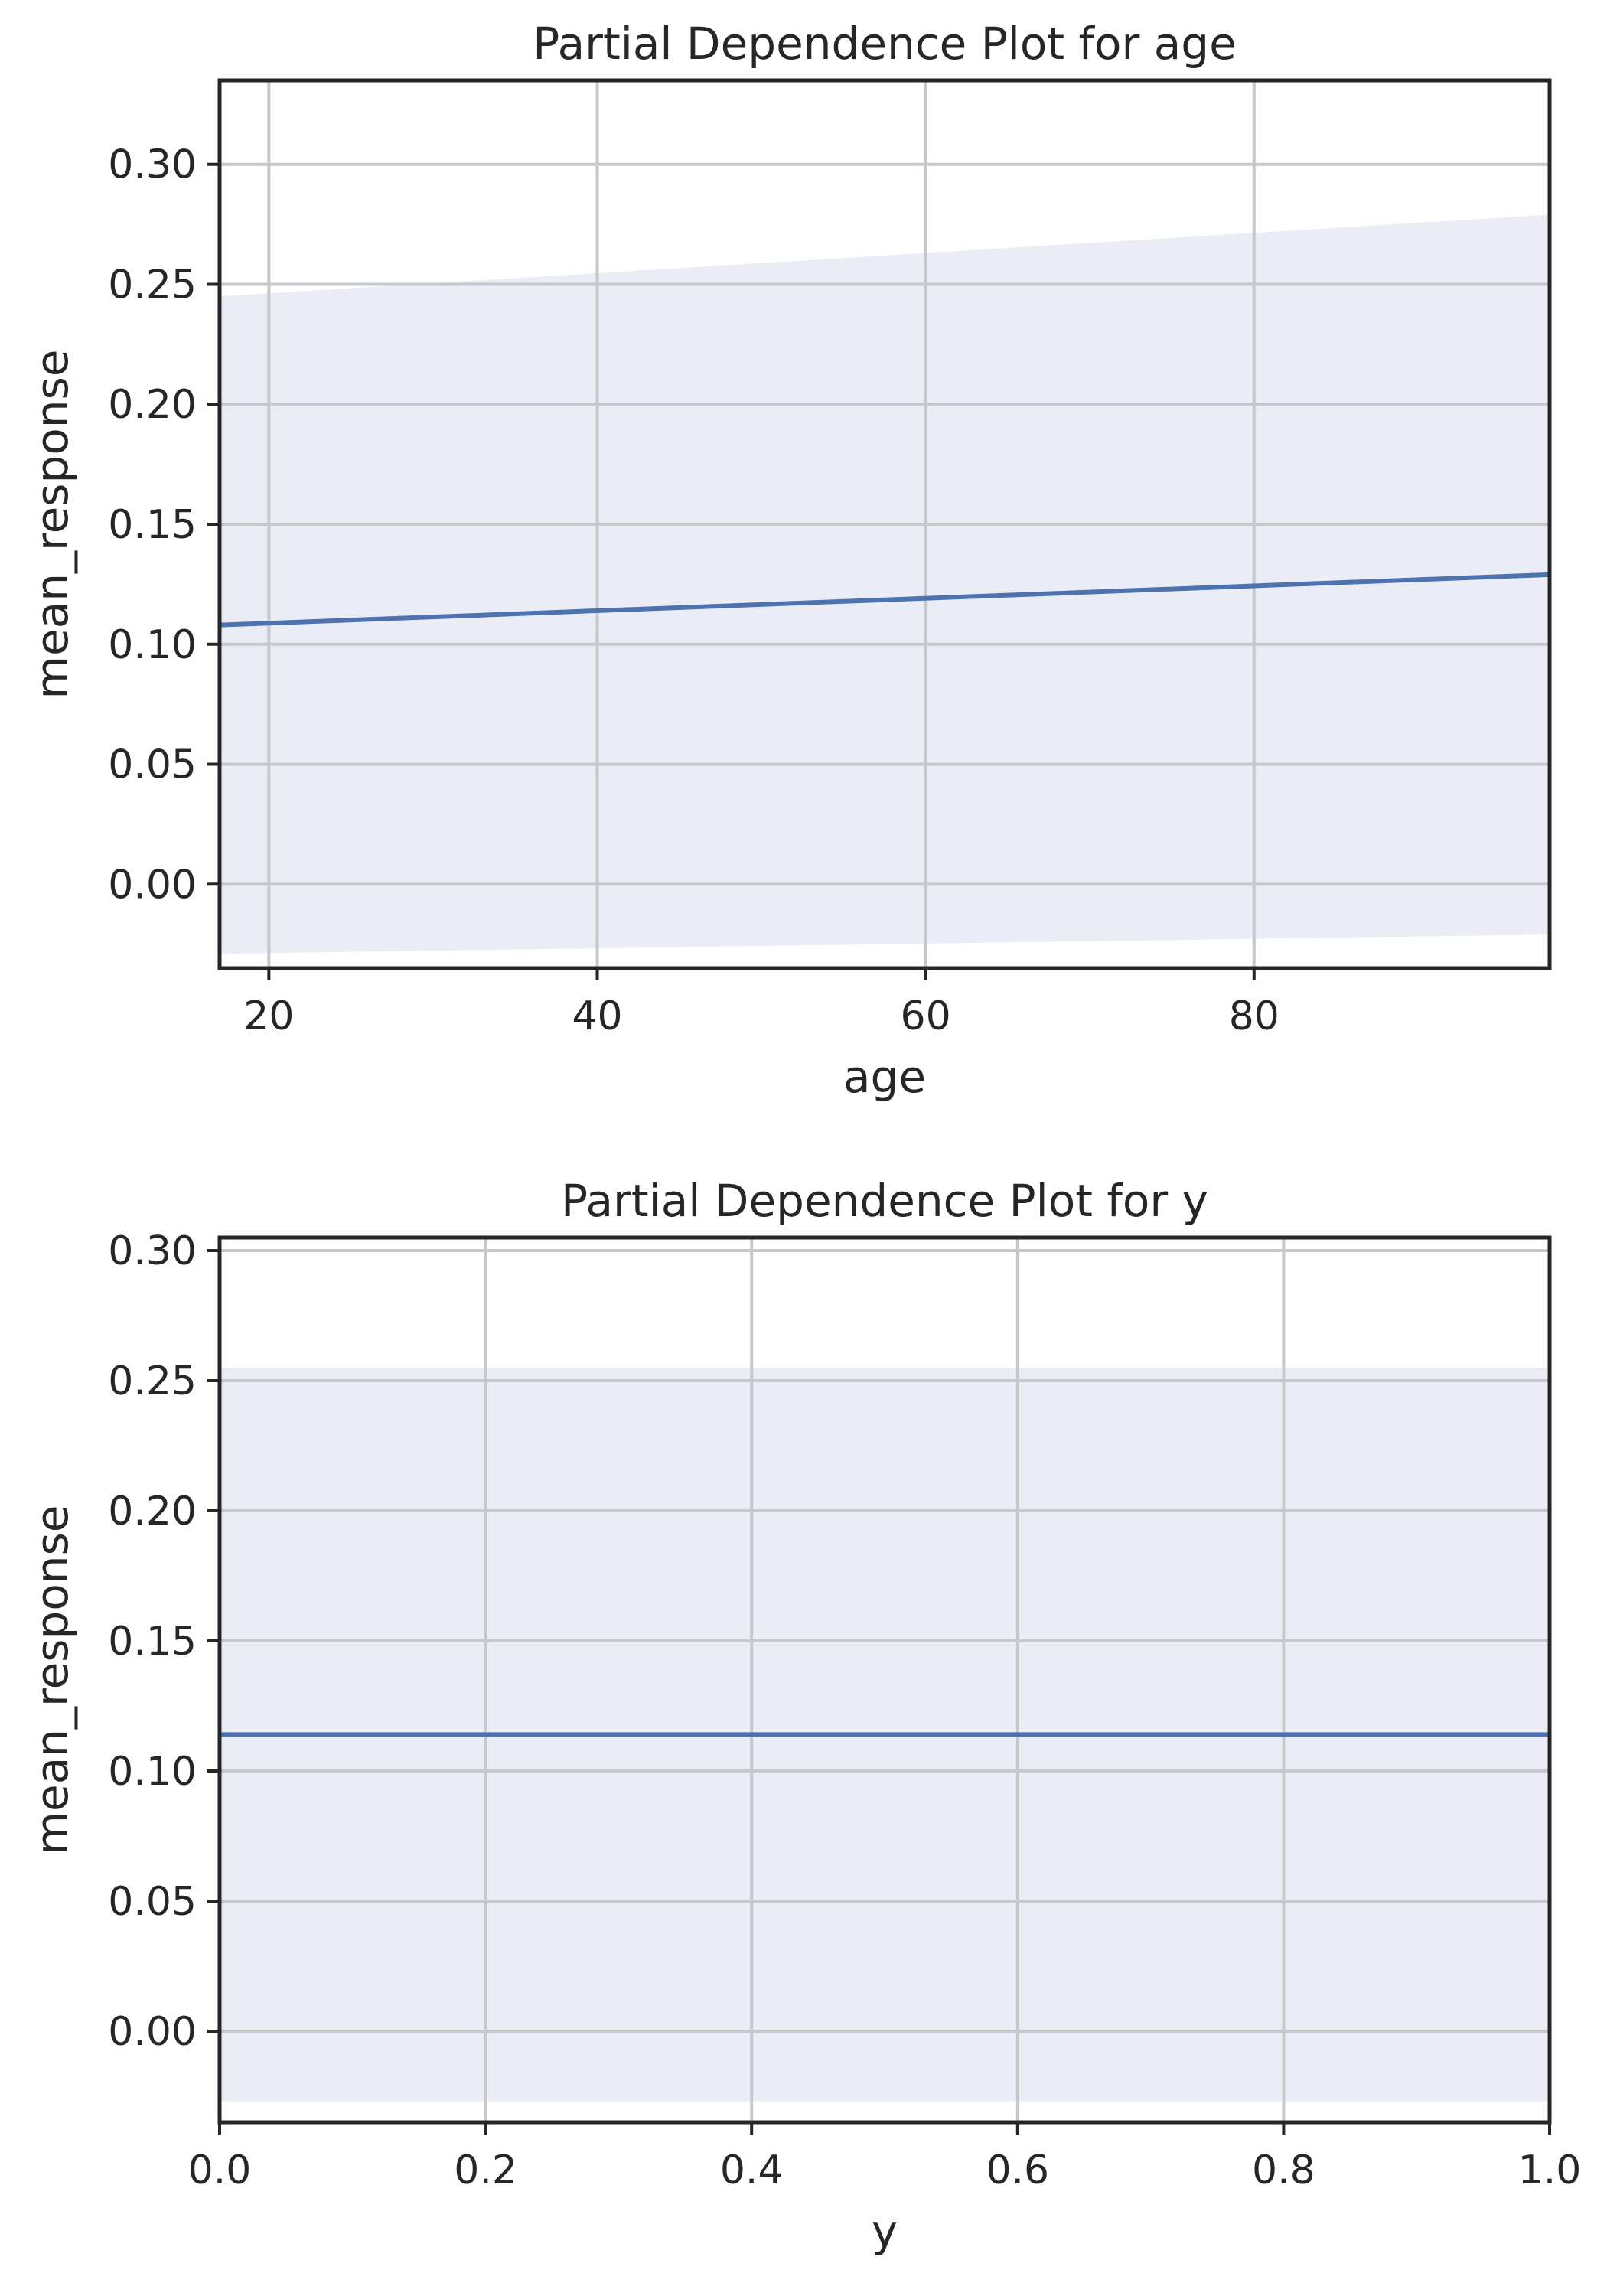  What do you see at coordinates (884, 1077) in the screenshot?
I see `x-axis-label: age` at bounding box center [884, 1077].